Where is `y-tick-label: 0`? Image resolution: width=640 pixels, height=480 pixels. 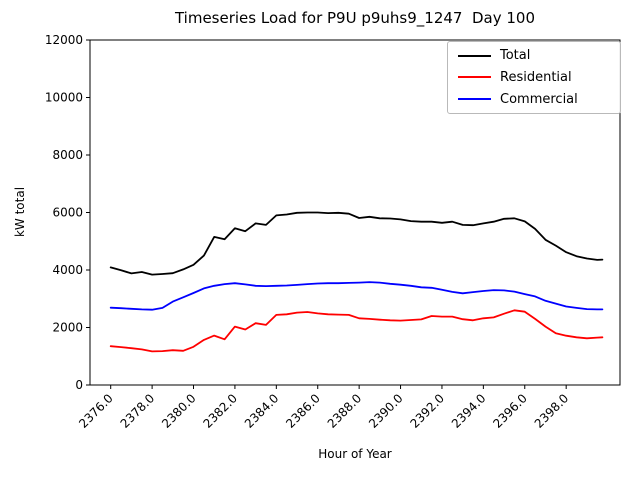
y-tick-label: 0 is located at coordinates (79, 385).